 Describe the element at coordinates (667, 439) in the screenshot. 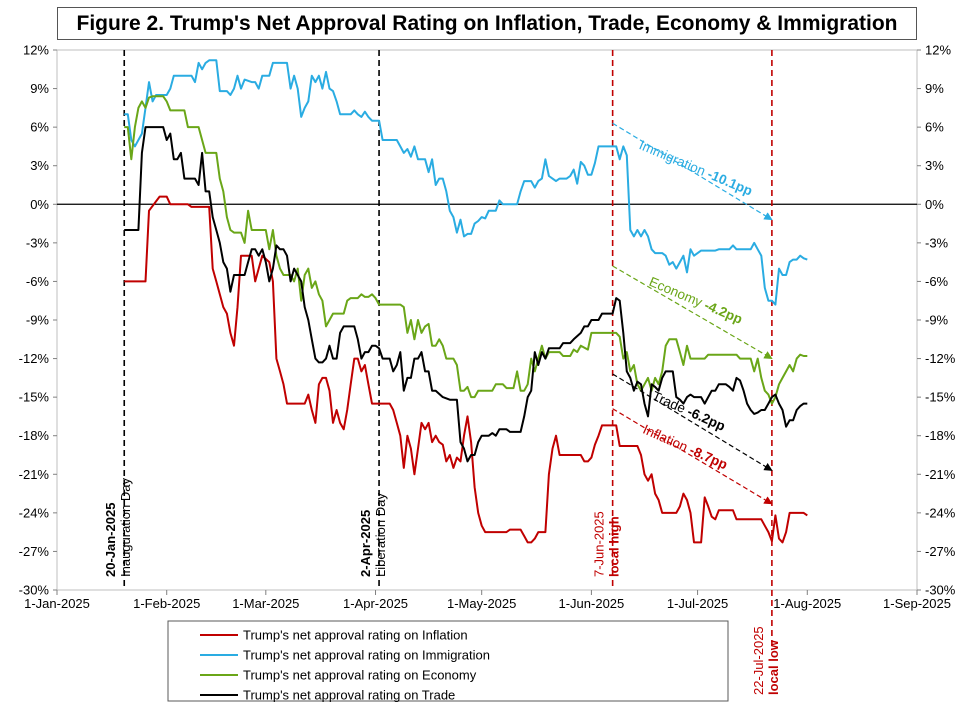

I see `annotation-series-name: Inflation` at that location.